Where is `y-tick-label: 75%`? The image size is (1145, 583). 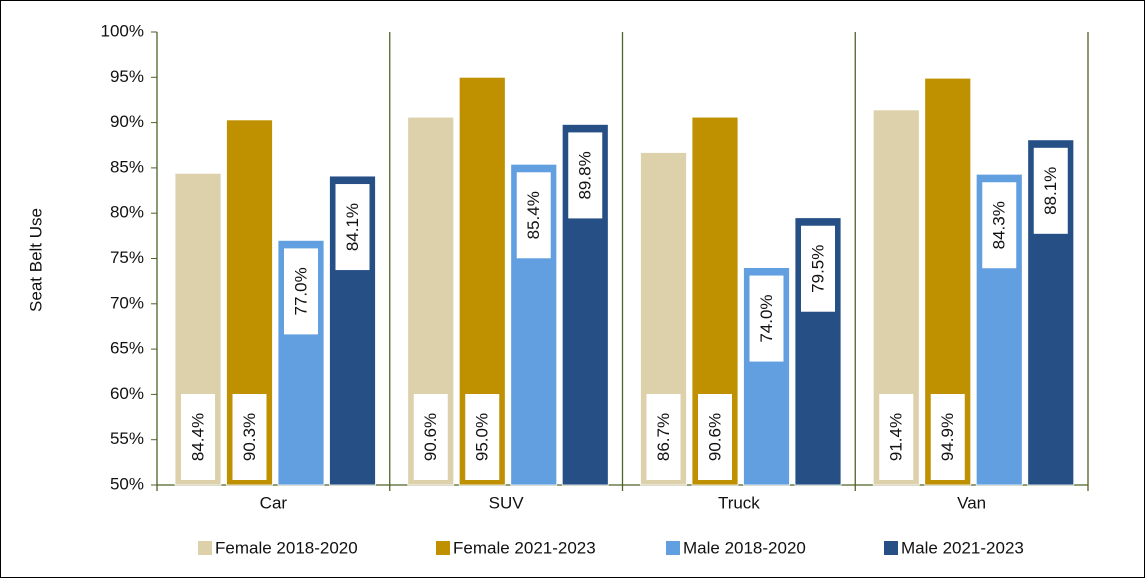 y-tick-label: 75% is located at coordinates (127, 257).